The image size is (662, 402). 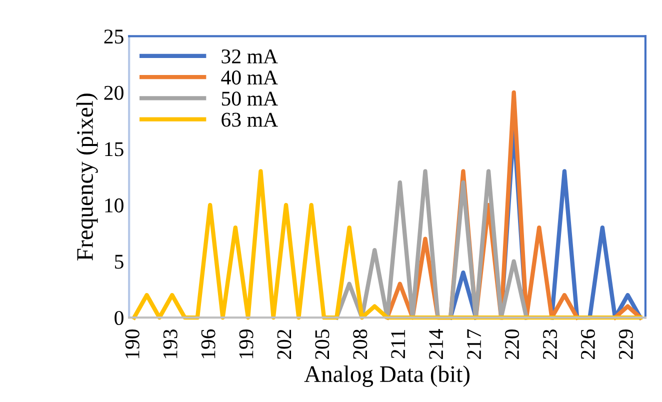 I want to click on x-tick-label: 226, so click(x=587, y=344).